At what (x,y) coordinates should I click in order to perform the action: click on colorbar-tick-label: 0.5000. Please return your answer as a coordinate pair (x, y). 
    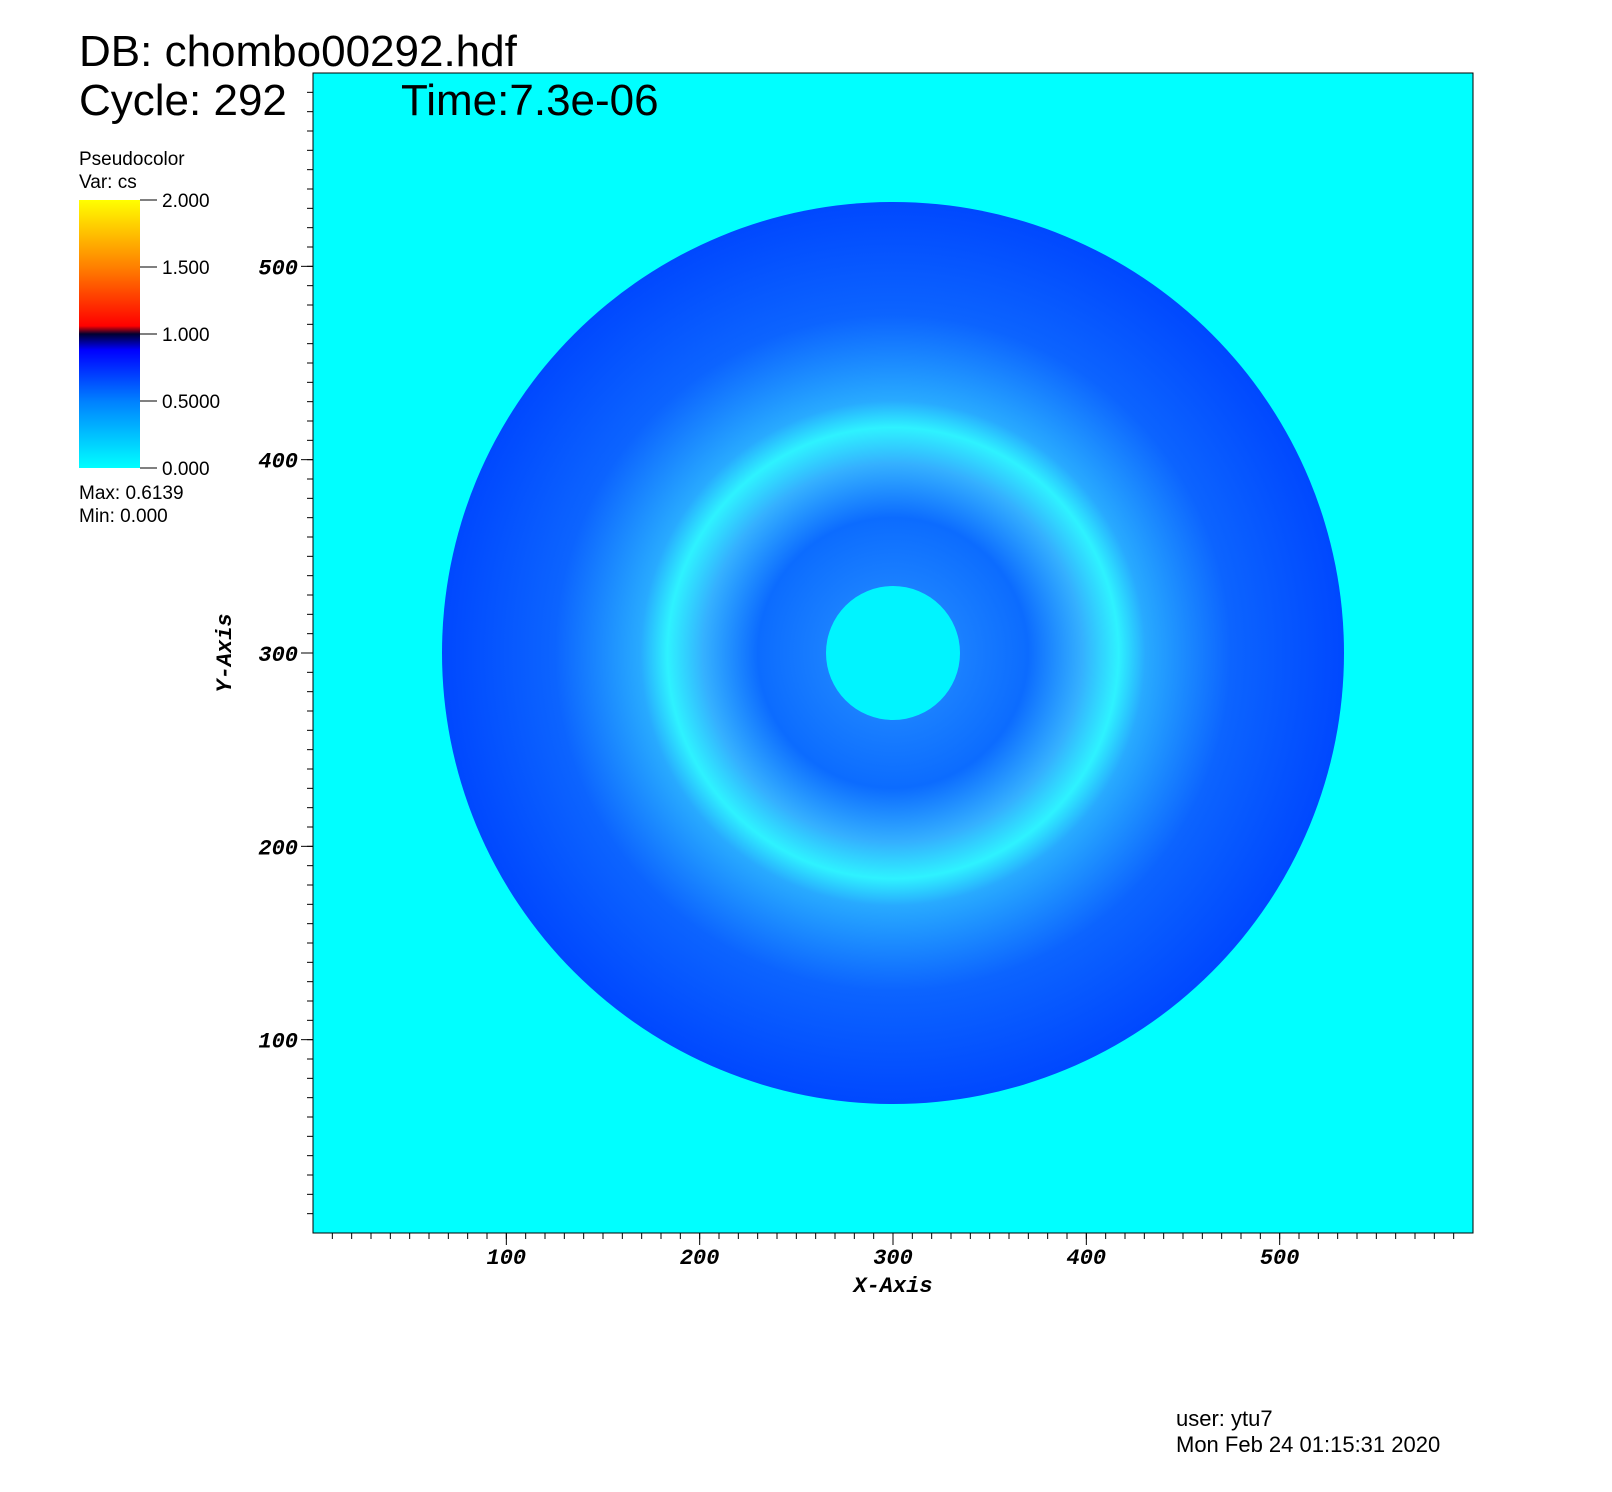
    Looking at the image, I should click on (191, 402).